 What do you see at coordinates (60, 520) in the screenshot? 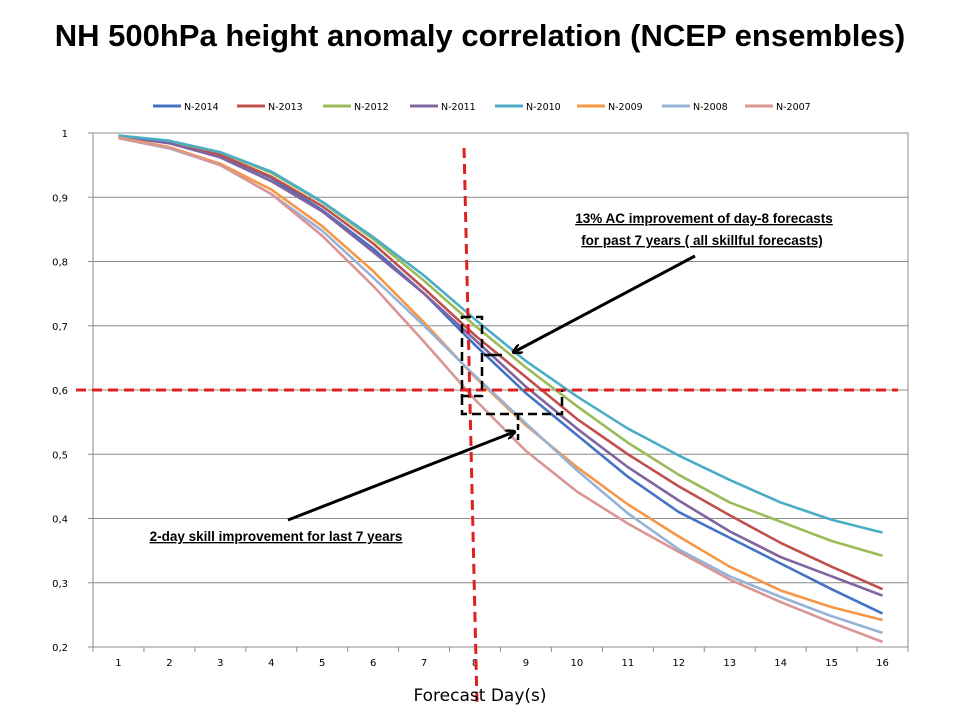
I see `y-tick-label: 0,4` at bounding box center [60, 520].